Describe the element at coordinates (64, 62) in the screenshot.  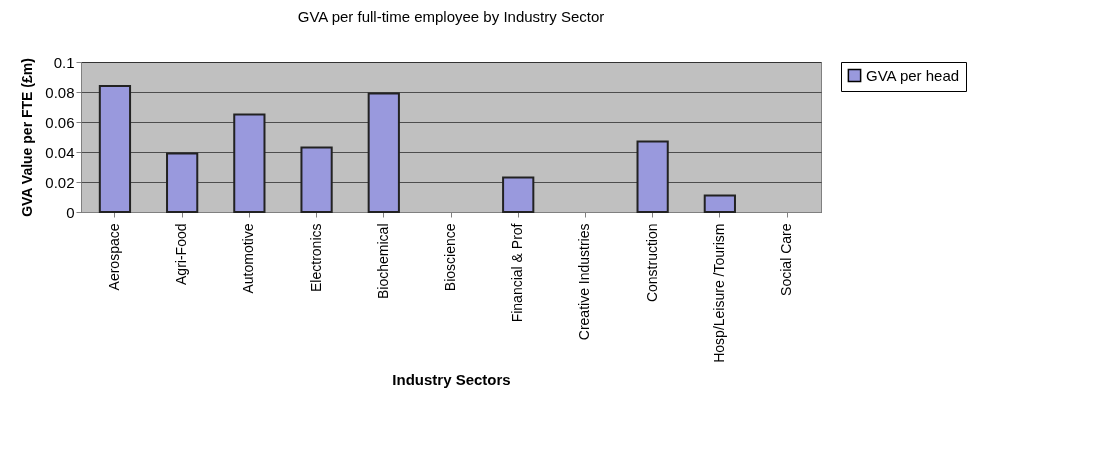
I see `y-tick-label: 0.1` at that location.